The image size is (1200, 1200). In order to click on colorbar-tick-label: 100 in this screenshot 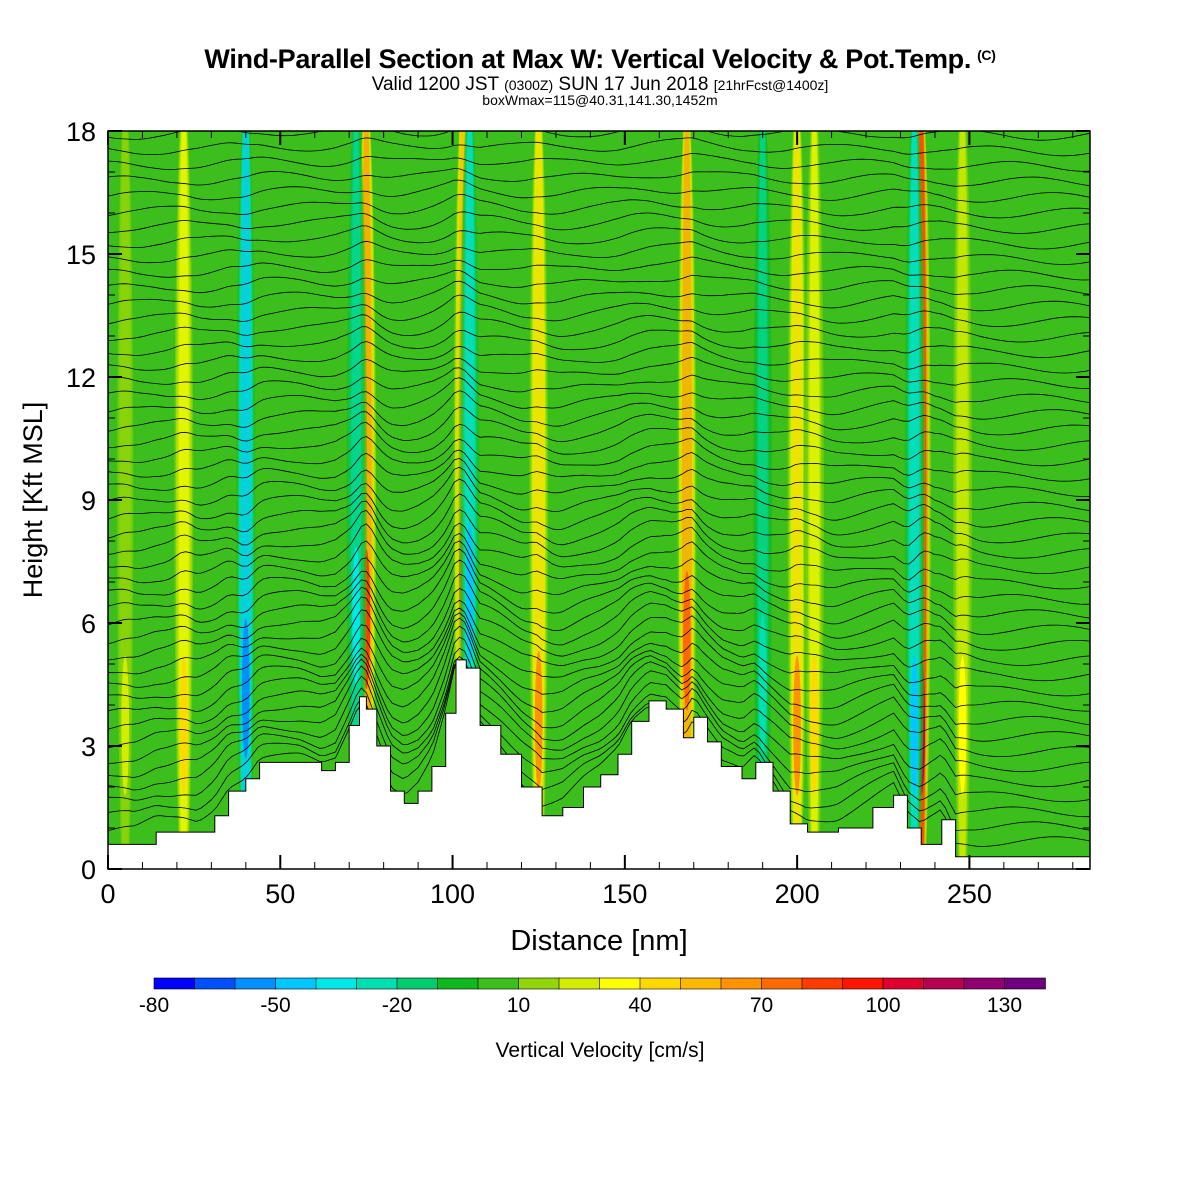, I will do `click(882, 1005)`.